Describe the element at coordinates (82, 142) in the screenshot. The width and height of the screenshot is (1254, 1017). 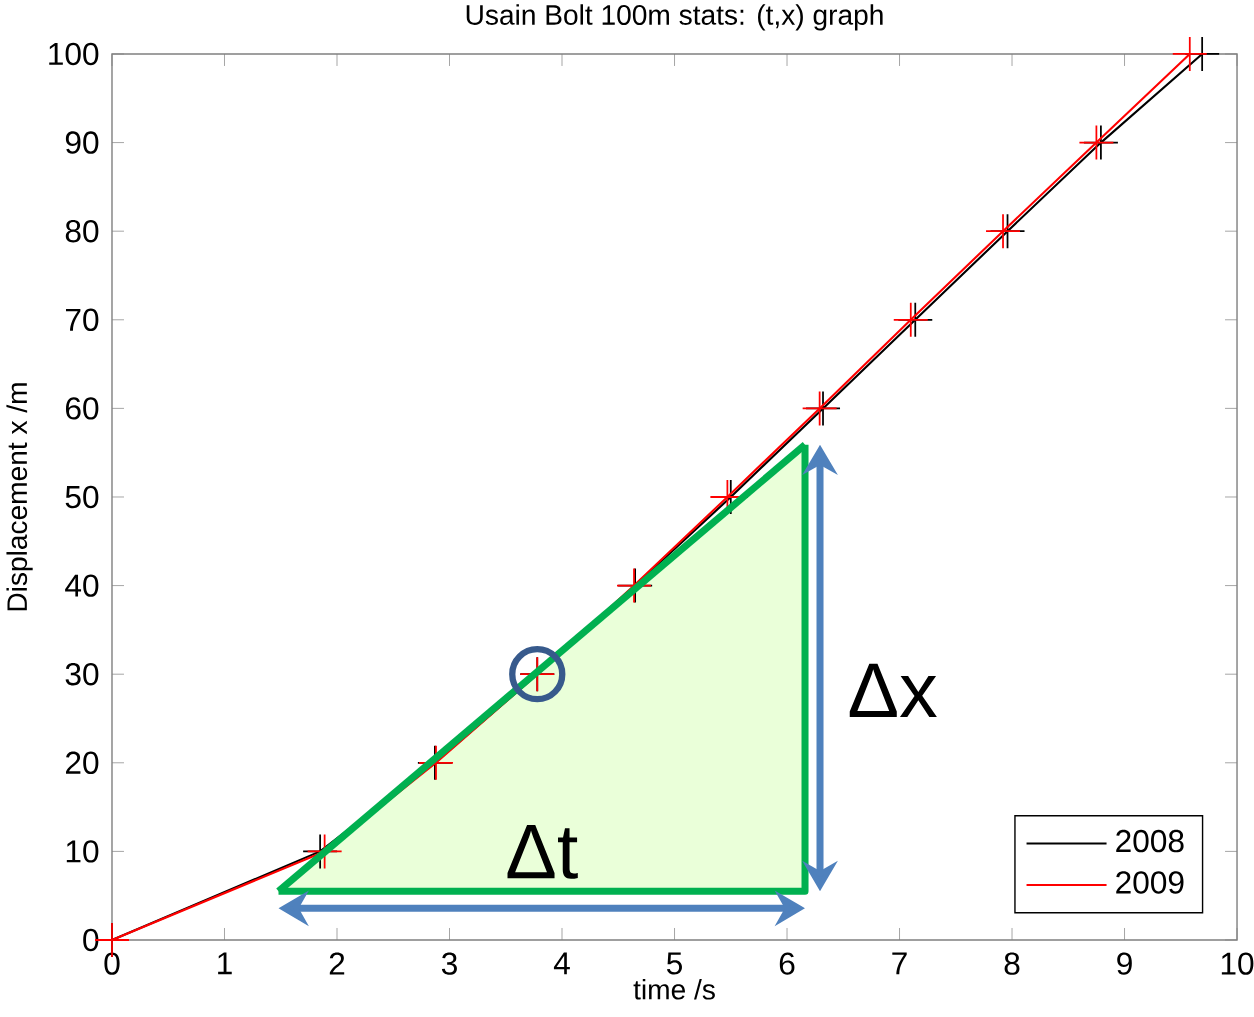
I see `y-tick-label: 90` at that location.